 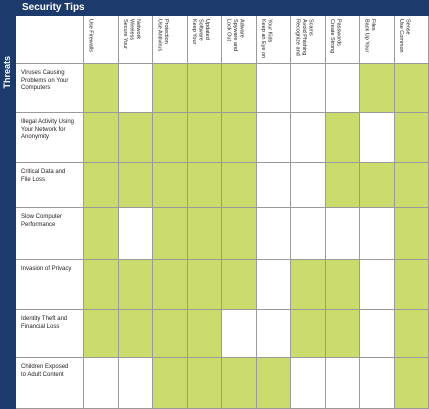 I want to click on side-bar: Threats, so click(x=8, y=212).